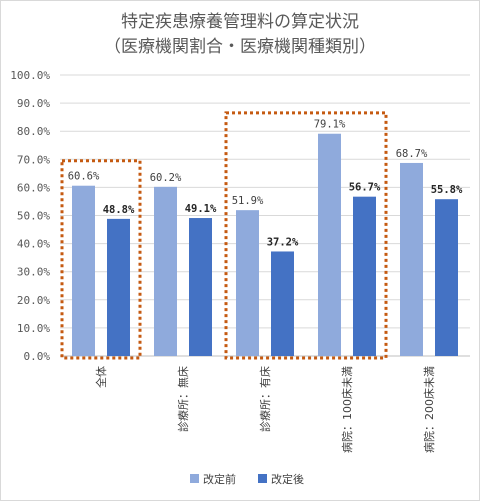  Describe the element at coordinates (30, 75) in the screenshot. I see `y-tick-label: 100.0%` at that location.